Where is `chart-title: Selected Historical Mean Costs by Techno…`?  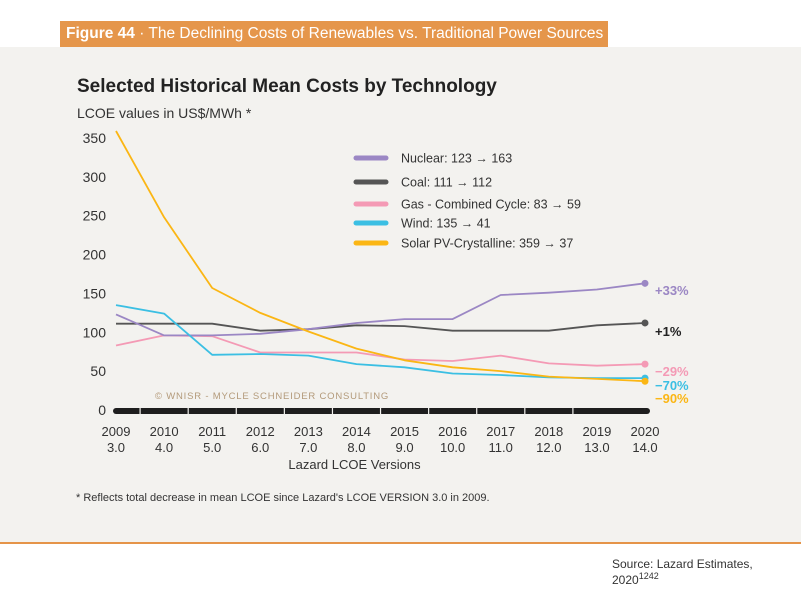
chart-title: Selected Historical Mean Costs by Techno… is located at coordinates (287, 86).